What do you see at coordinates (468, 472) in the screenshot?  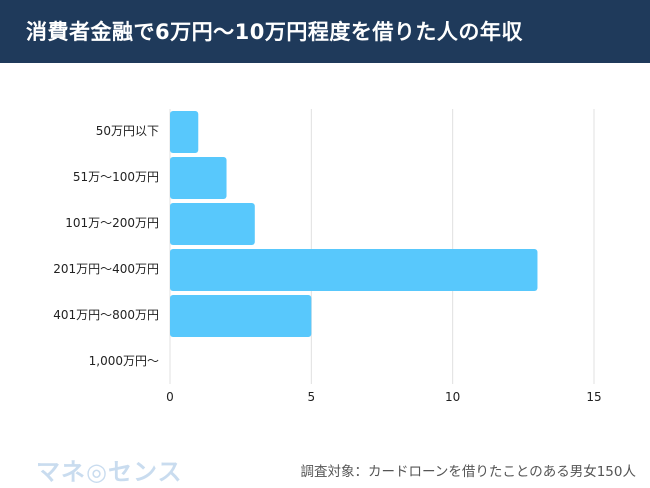 I see `survey-note: 調査対象：カードローンを借りたことのある男女150人` at bounding box center [468, 472].